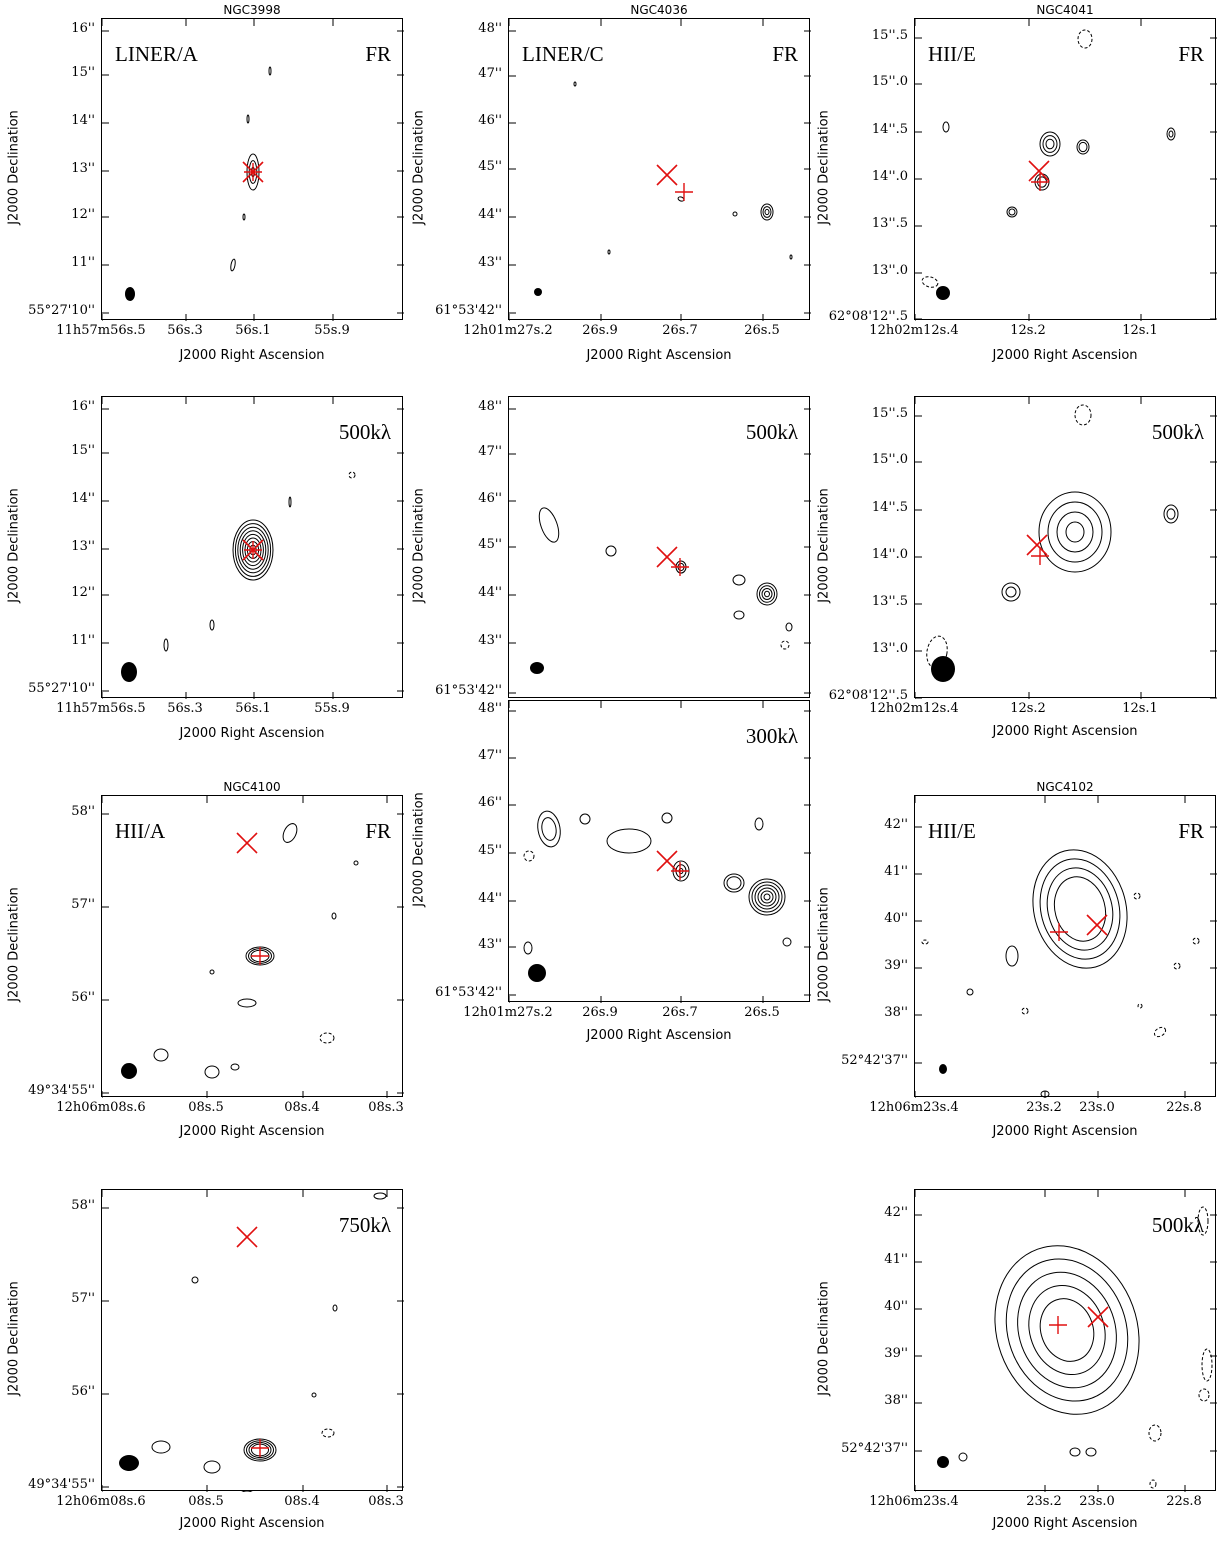 The height and width of the screenshot is (1544, 1219). Describe the element at coordinates (771, 432) in the screenshot. I see `resolution-label: 500kλ` at that location.